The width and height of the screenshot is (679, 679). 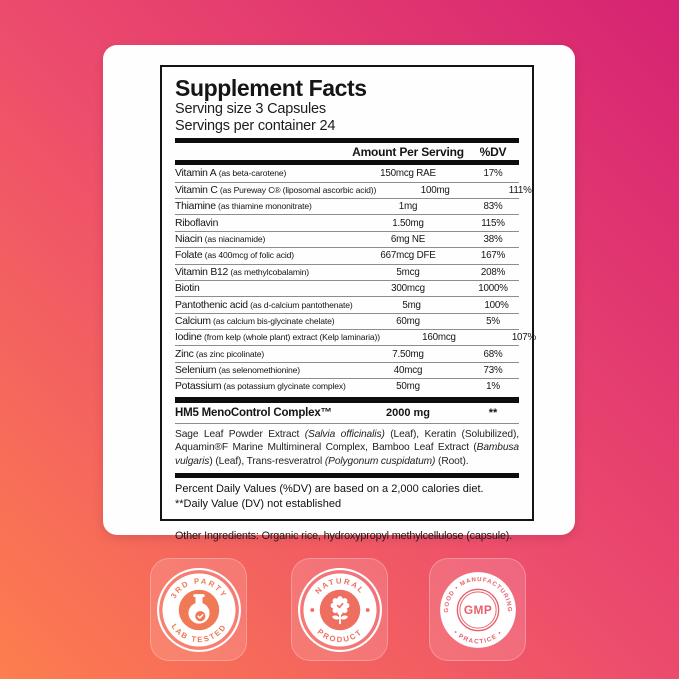 What do you see at coordinates (347, 287) in the screenshot?
I see `nutrient-row: Biotin 300mcg 1000%` at bounding box center [347, 287].